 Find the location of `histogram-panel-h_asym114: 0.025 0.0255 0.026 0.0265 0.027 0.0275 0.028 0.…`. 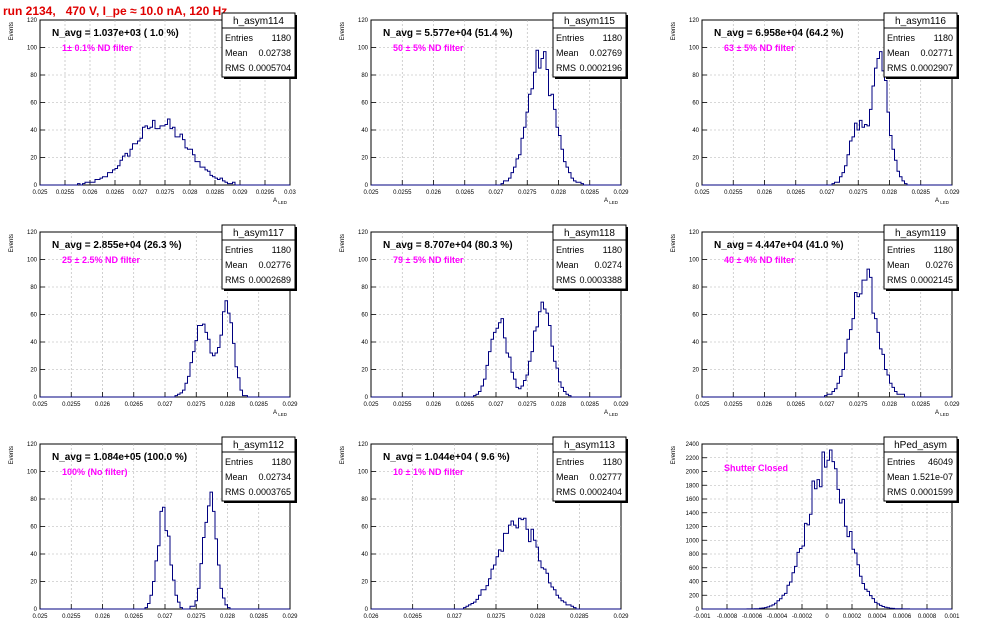

histogram-panel-h_asym114: 0.025 0.0255 0.026 0.0265 0.027 0.0275 0.028 0.… is located at coordinates (153, 108).